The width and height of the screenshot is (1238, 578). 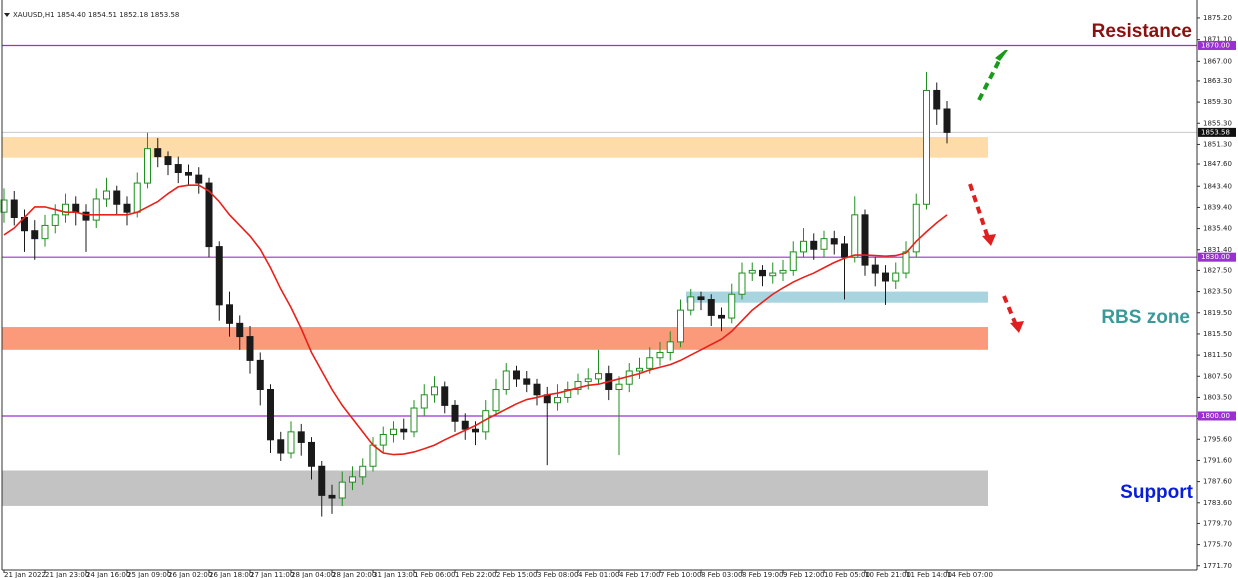 I want to click on y-tick-label: 1807.50, so click(x=1217, y=376).